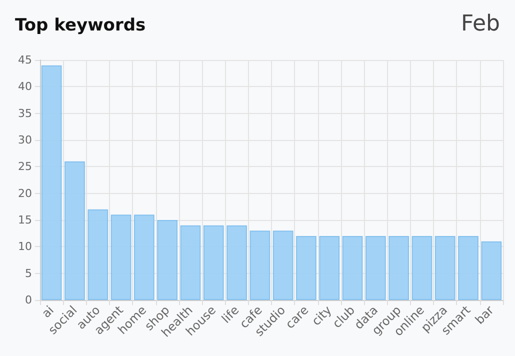  What do you see at coordinates (25, 167) in the screenshot?
I see `y-tick-label: 25` at bounding box center [25, 167].